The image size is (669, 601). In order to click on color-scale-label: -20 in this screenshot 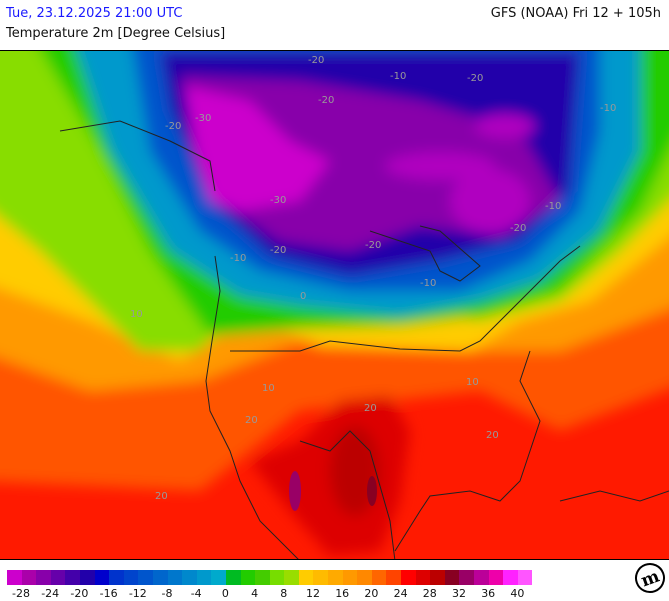, I will do `click(79, 593)`.